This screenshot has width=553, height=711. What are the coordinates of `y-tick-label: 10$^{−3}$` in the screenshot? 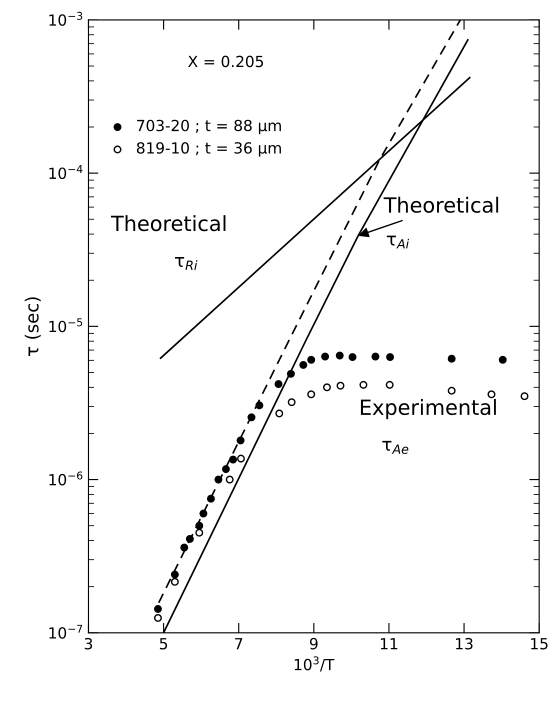 It's located at (65, 19).